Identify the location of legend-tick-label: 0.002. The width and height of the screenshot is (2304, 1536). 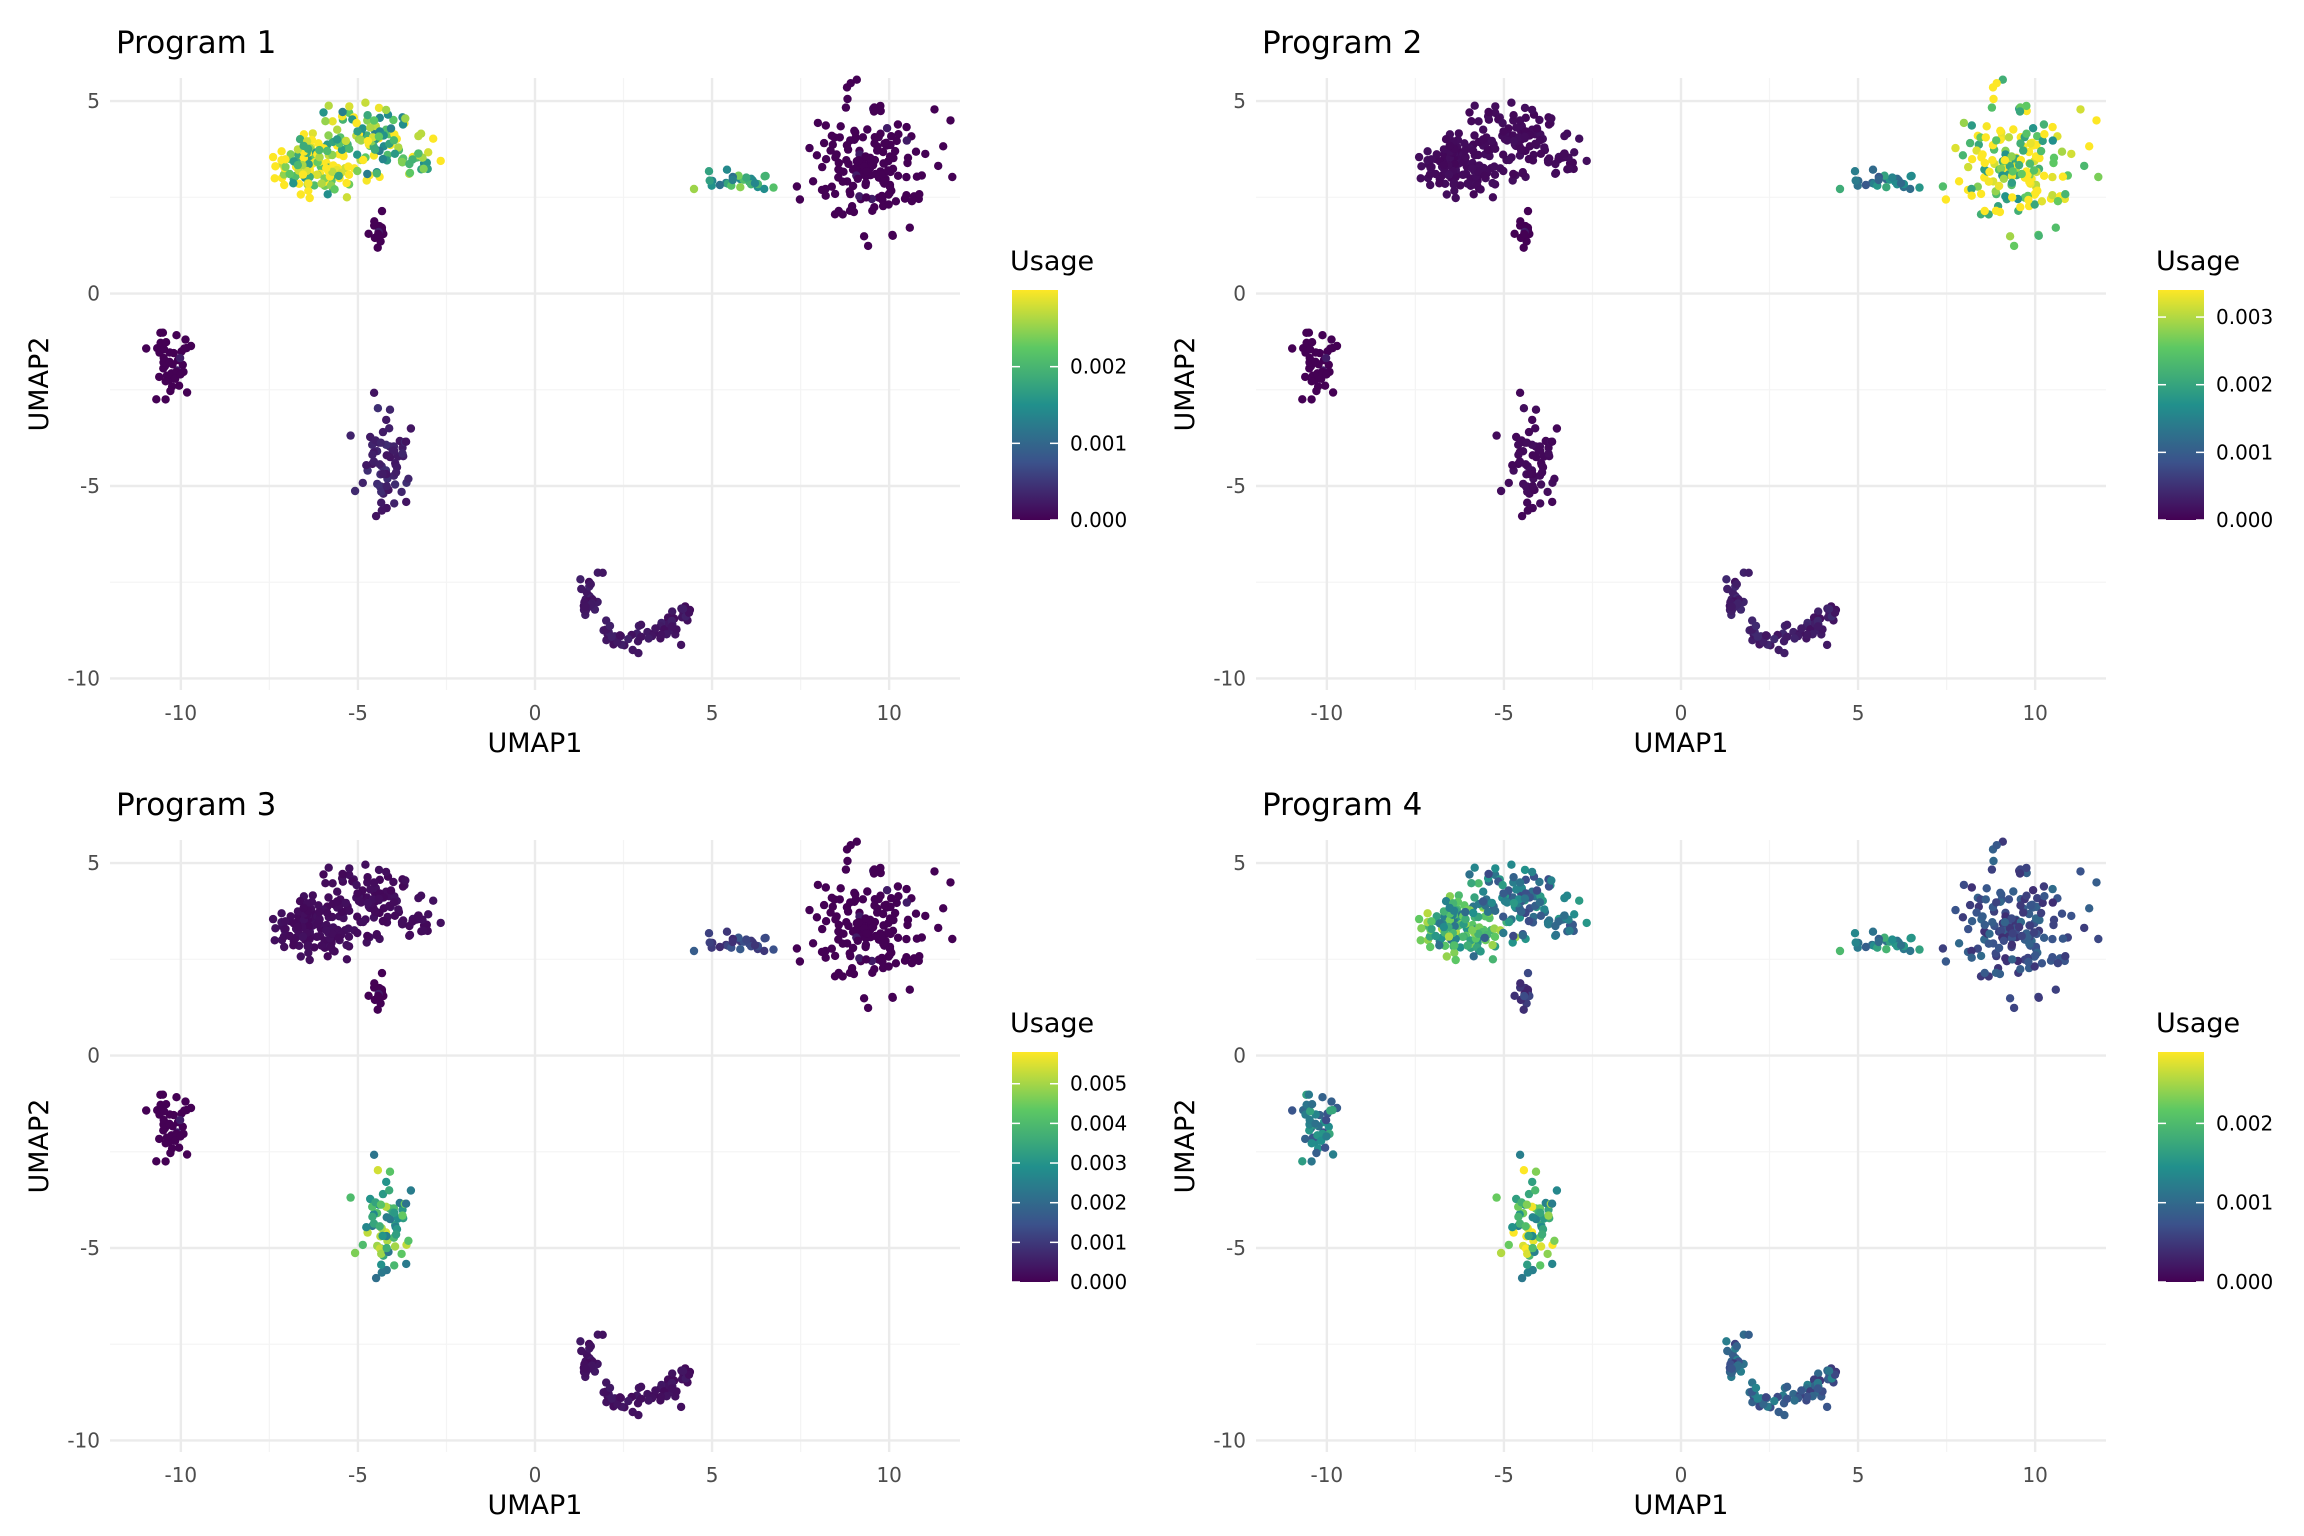
(2244, 1123).